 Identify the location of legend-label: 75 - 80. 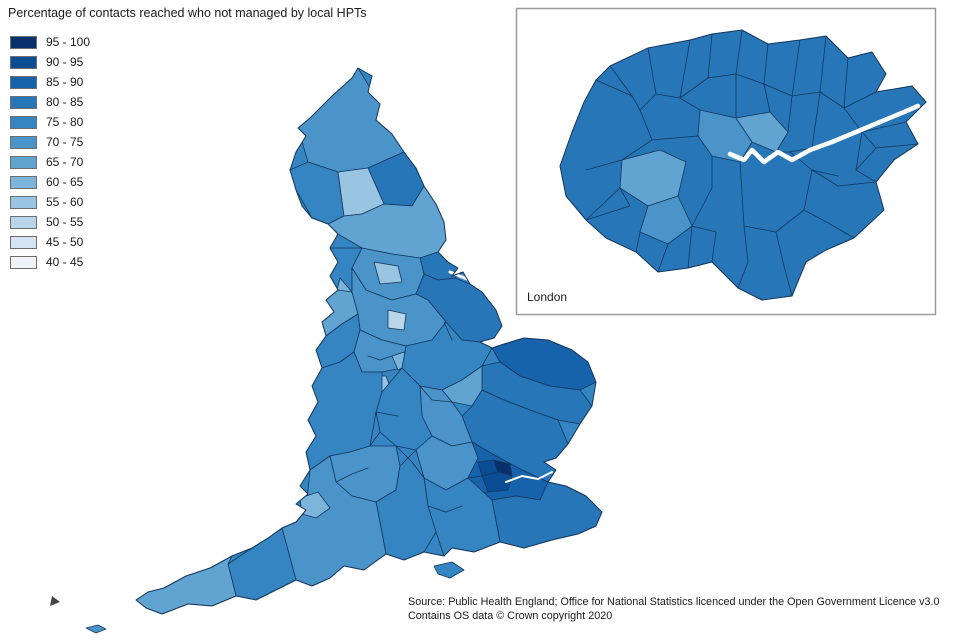
(65, 122).